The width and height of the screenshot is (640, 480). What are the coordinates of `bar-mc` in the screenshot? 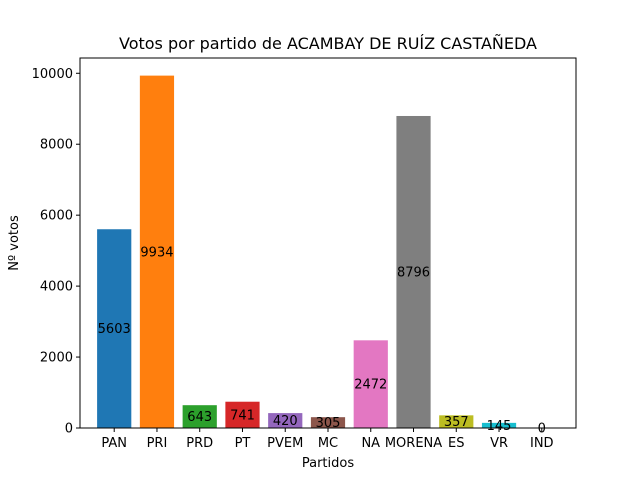 It's located at (328, 422).